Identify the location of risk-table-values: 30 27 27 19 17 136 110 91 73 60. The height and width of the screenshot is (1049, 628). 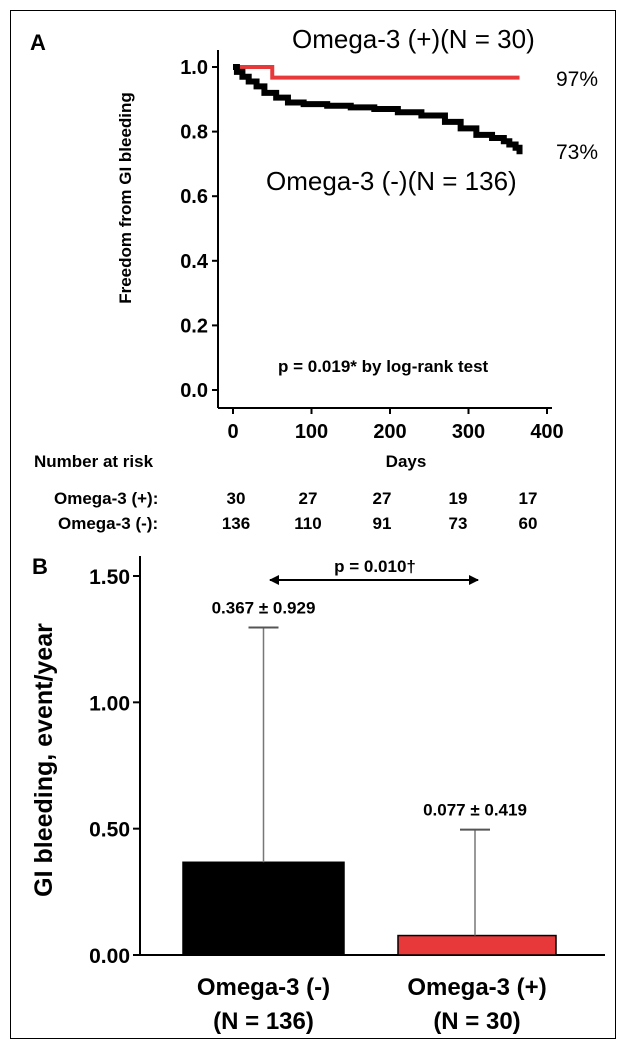
(380, 511).